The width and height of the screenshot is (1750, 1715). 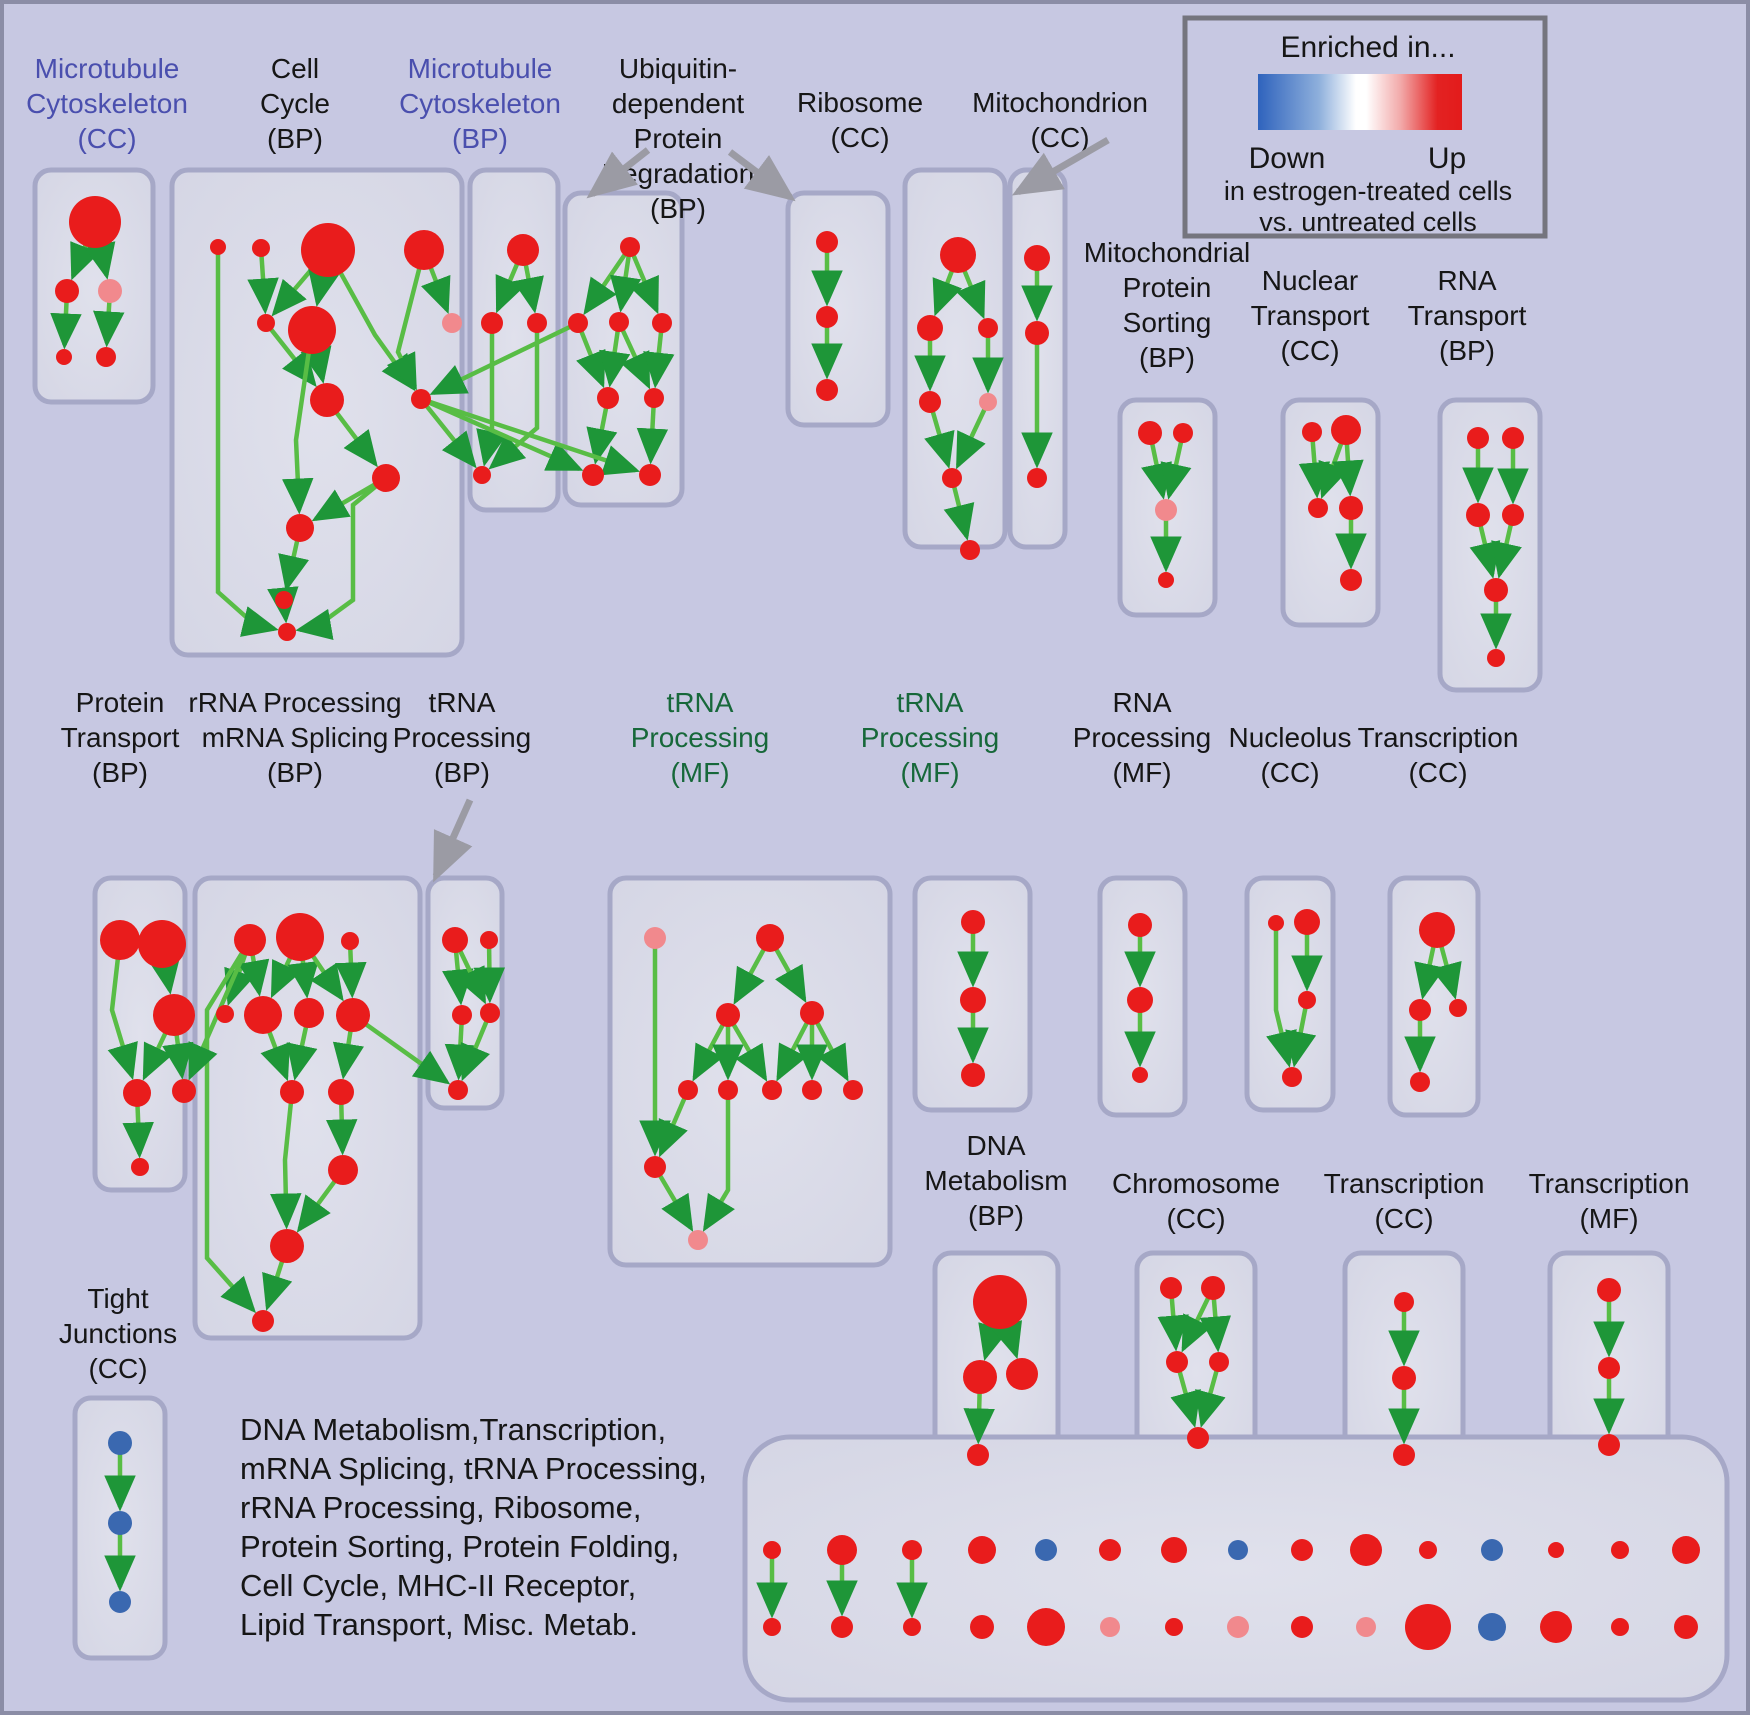 What do you see at coordinates (295, 103) in the screenshot?
I see `label-cell-cycle: Cell Cycle (BP)` at bounding box center [295, 103].